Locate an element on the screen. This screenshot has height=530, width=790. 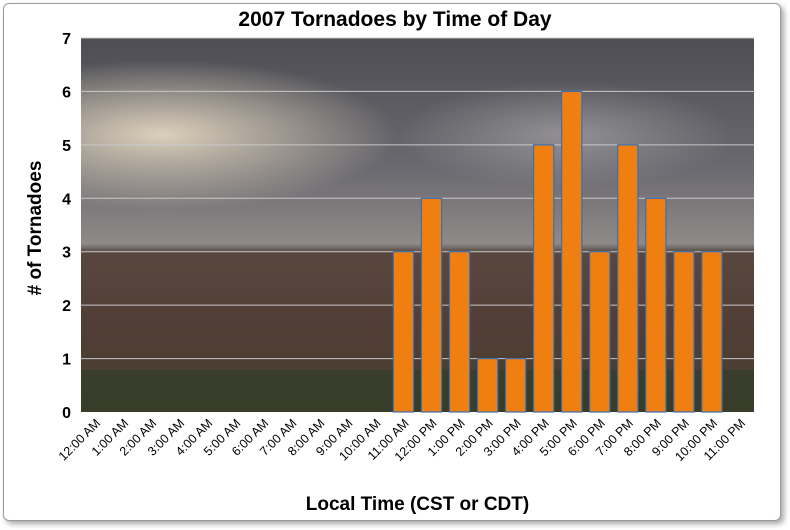
y-tick-labels: 0 1 2 3 4 5 6 7 is located at coordinates (66, 226).